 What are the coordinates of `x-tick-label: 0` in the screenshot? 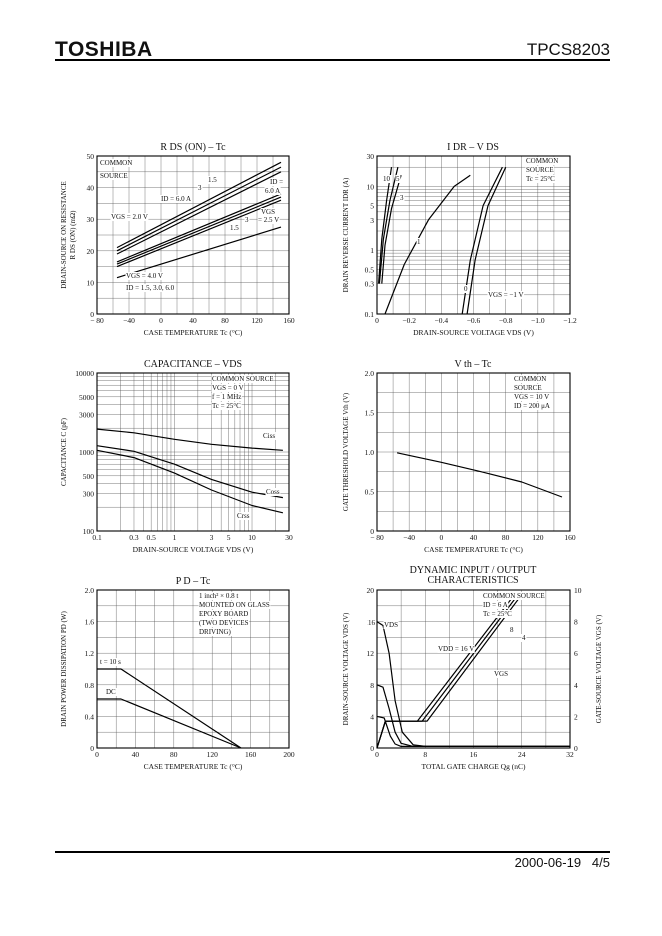 It's located at (377, 320).